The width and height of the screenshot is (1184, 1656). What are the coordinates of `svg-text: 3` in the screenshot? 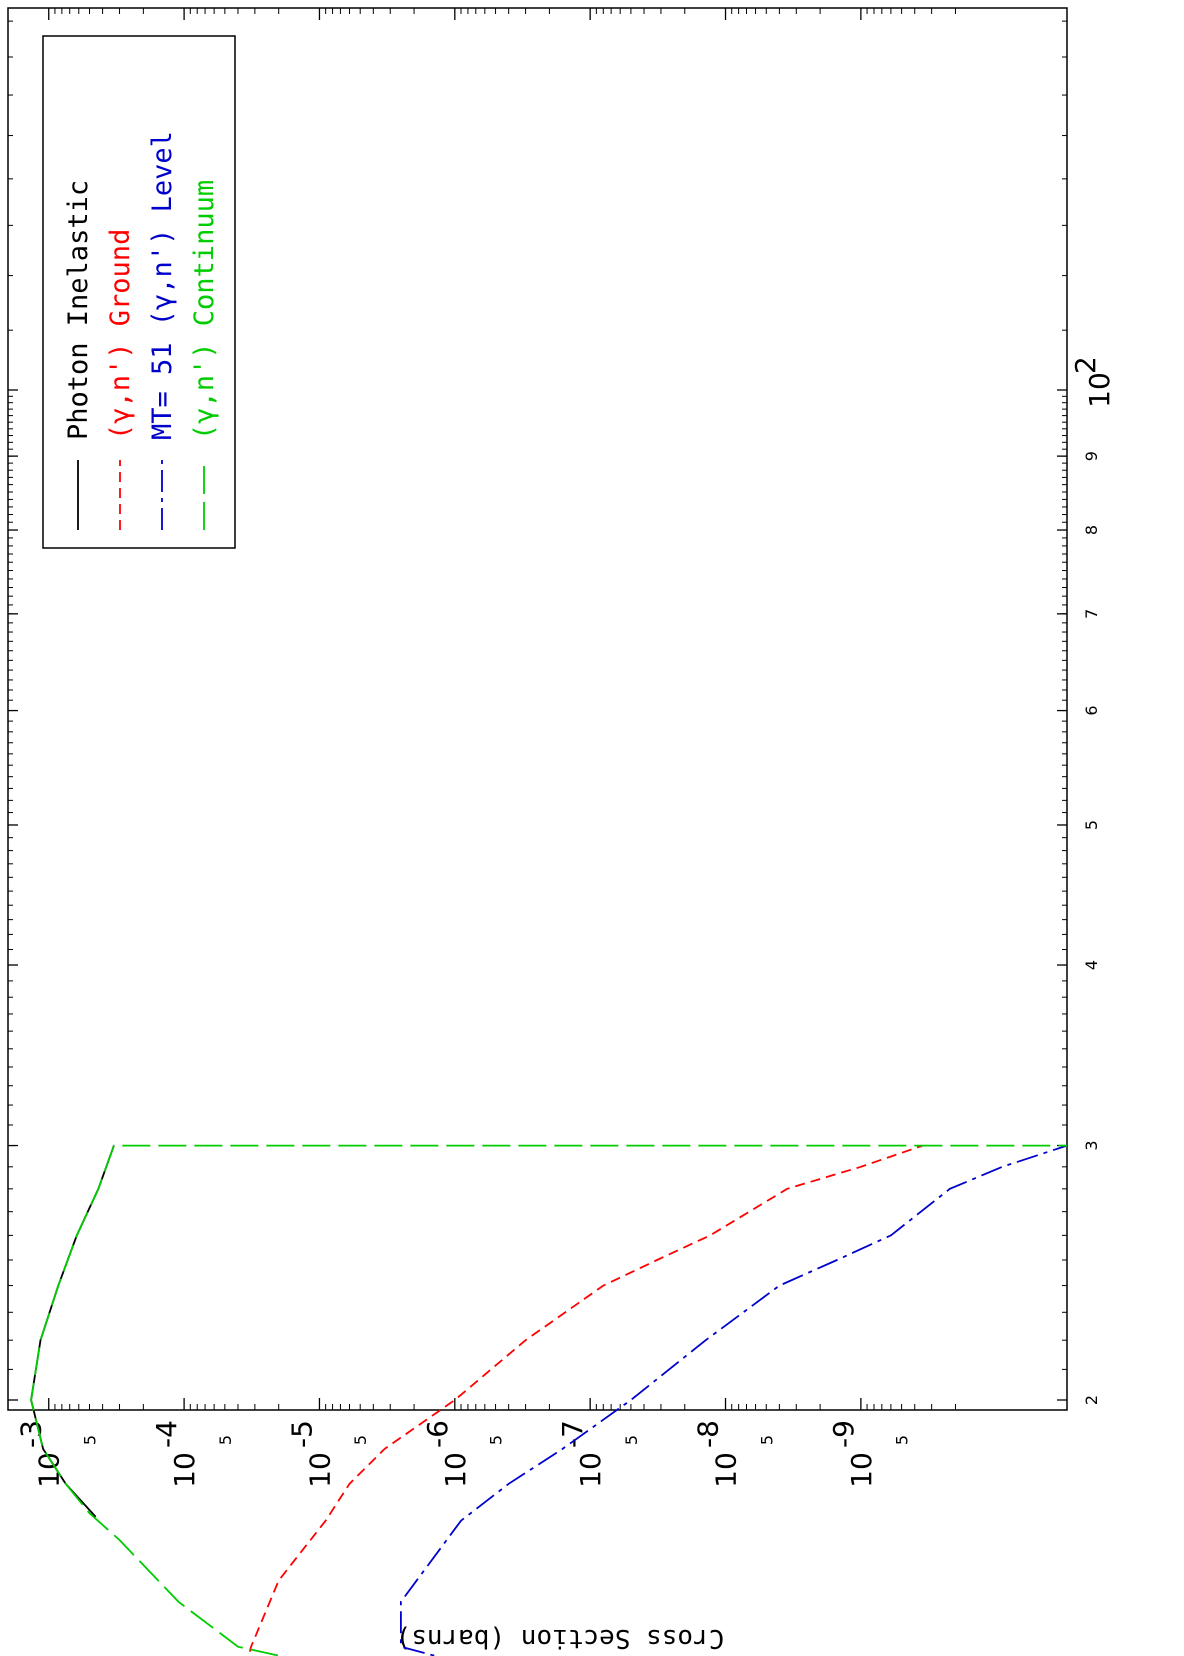 It's located at (1091, 1145).